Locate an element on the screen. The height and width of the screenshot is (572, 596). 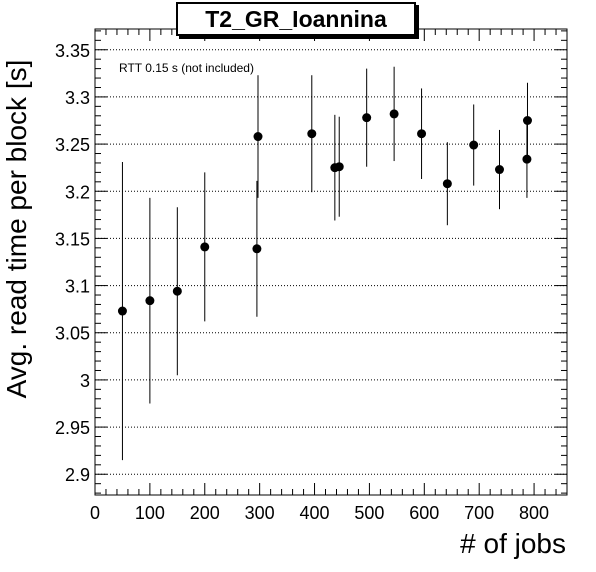
y-tick-label: 3.2 is located at coordinates (77, 192).